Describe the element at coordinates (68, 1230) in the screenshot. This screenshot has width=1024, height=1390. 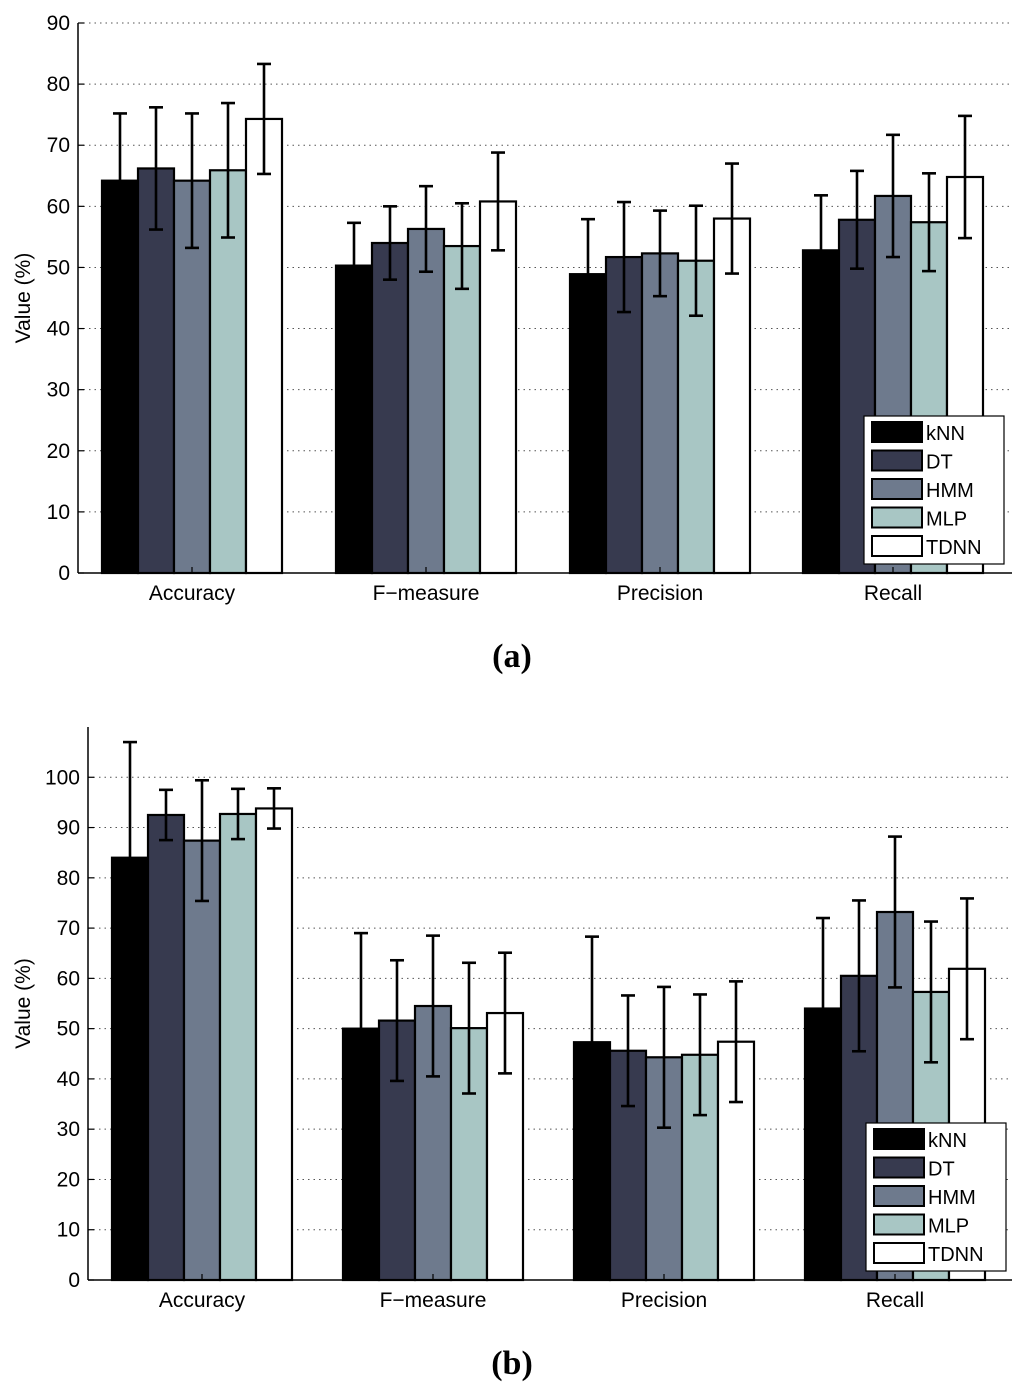
I see `chartb-ytick-label: 10` at that location.